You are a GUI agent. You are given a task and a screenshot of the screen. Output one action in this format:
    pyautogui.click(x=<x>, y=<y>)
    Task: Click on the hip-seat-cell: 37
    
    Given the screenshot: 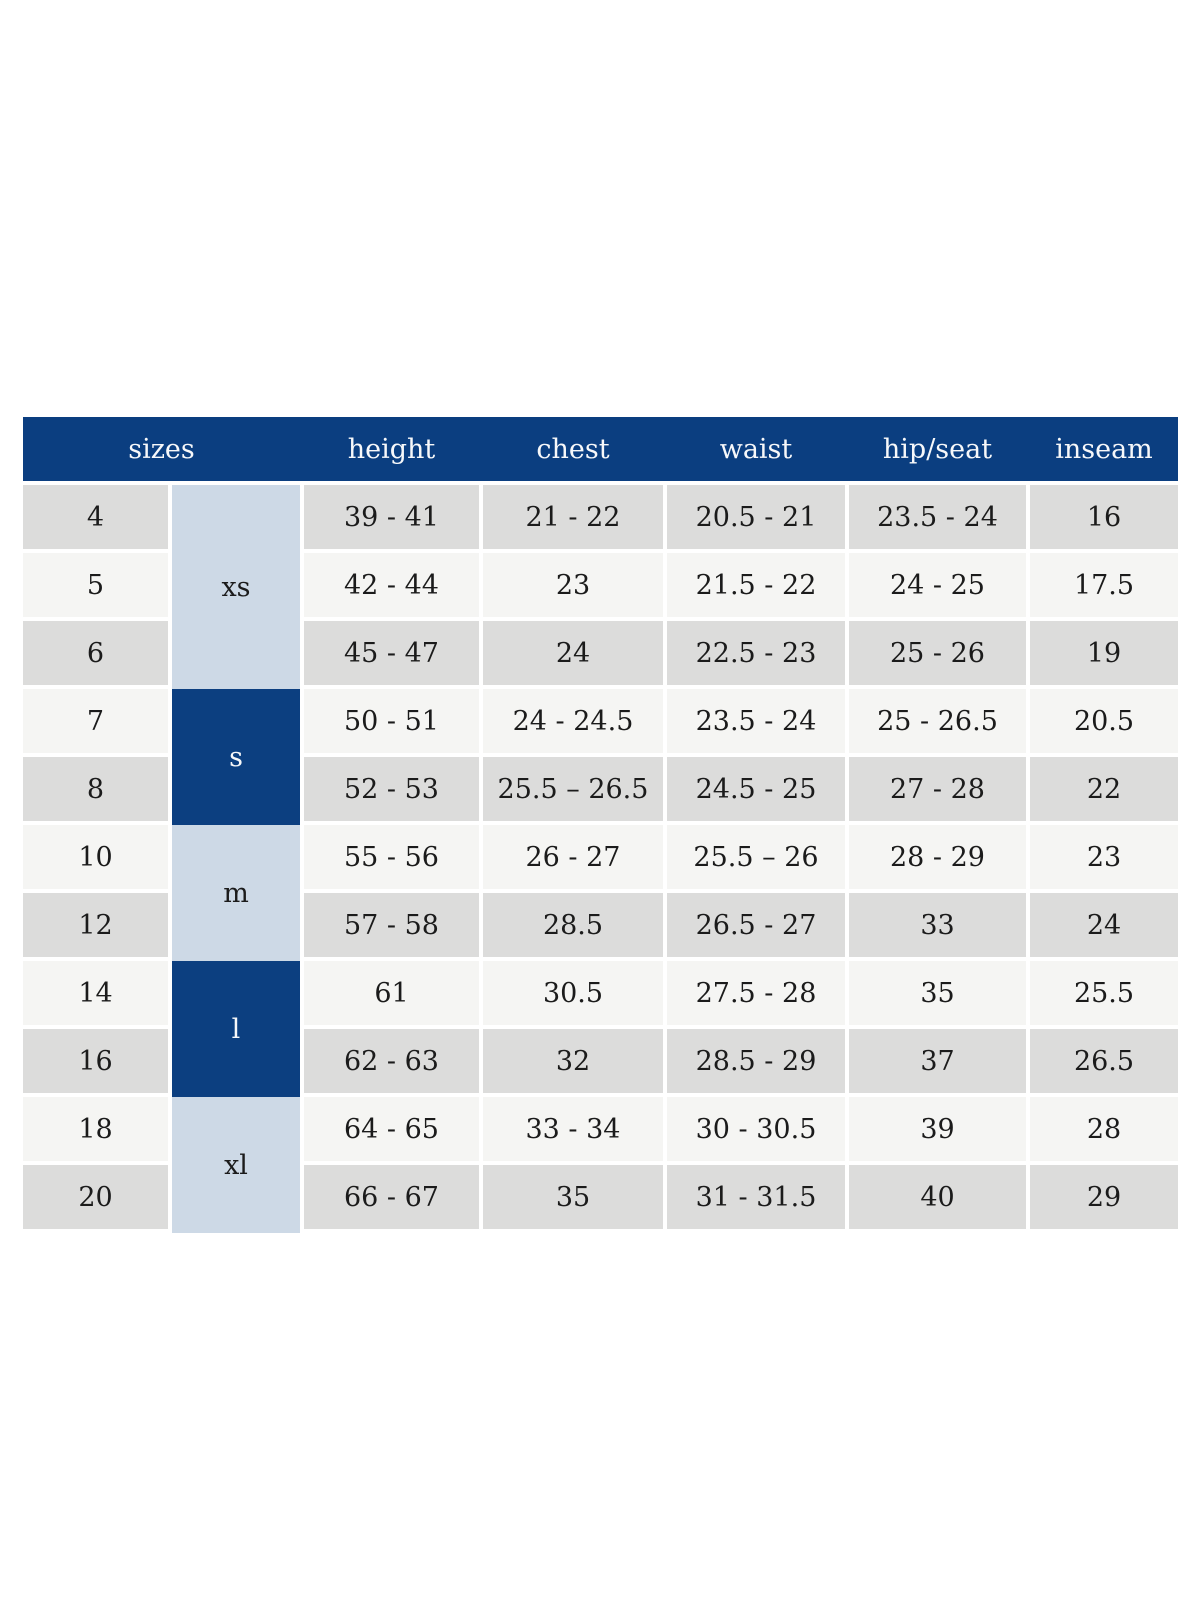 What is the action you would take?
    pyautogui.click(x=937, y=1061)
    